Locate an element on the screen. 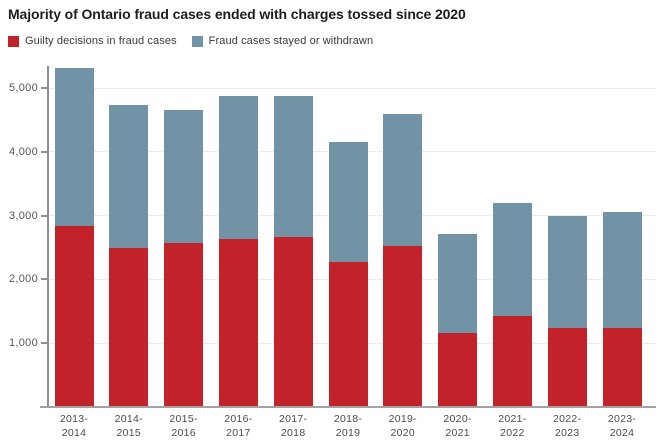 This screenshot has width=660, height=441. bar-segment-guilty-2016-2017 is located at coordinates (238, 322).